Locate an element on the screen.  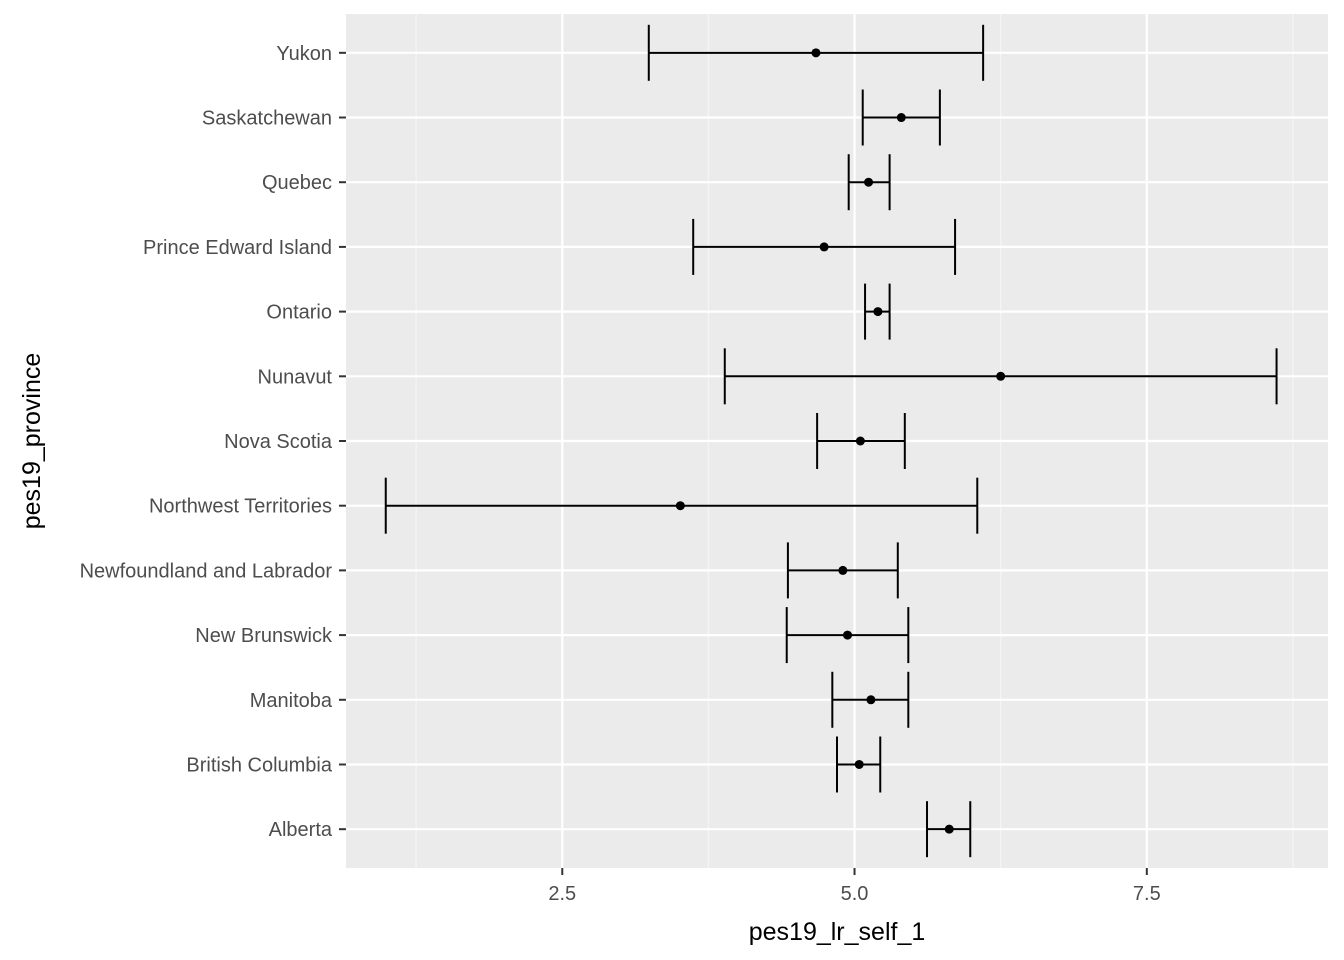
y-axis-title: pes19_province is located at coordinates (32, 441).